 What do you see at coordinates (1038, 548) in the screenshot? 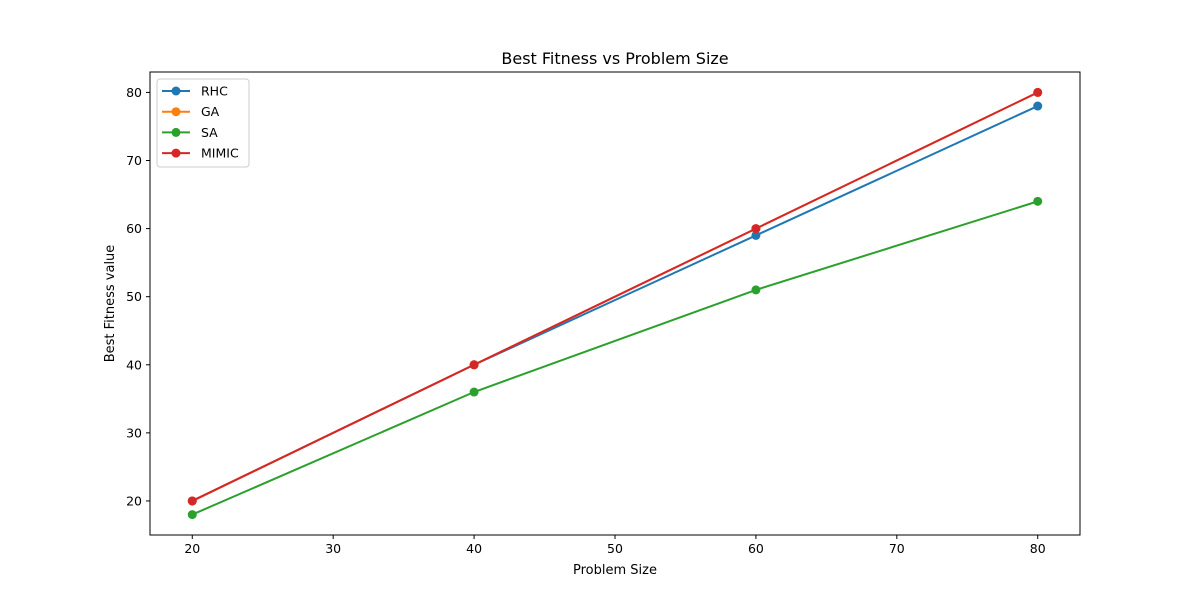
I see `x-tick-label: 80` at bounding box center [1038, 548].